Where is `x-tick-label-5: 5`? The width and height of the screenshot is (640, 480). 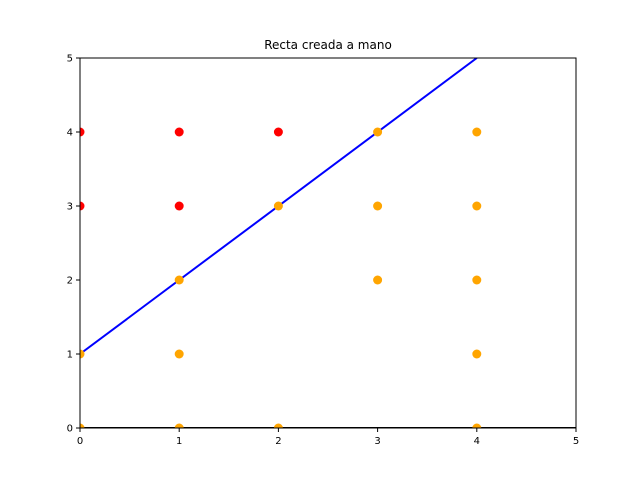
x-tick-label-5: 5 is located at coordinates (576, 441).